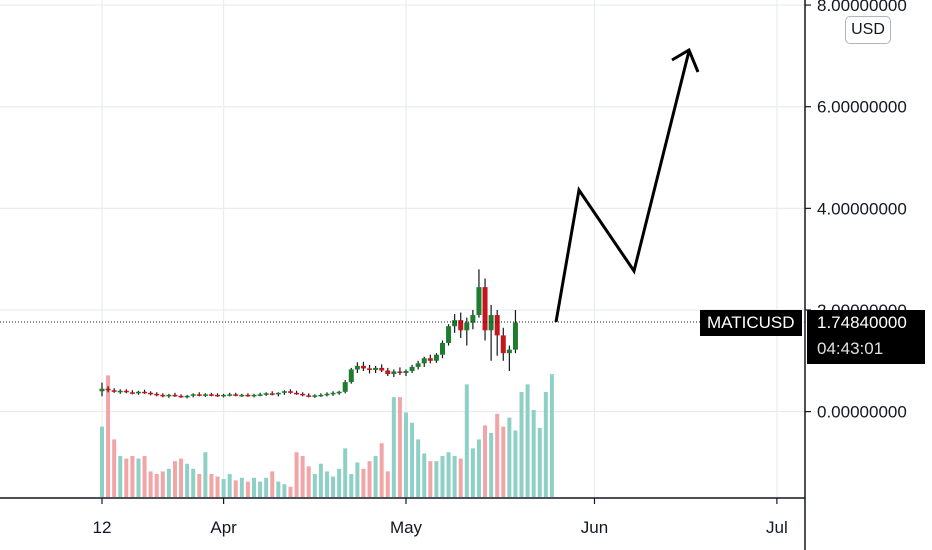  What do you see at coordinates (862, 7) in the screenshot?
I see `price-tick-label: 8.00000000` at bounding box center [862, 7].